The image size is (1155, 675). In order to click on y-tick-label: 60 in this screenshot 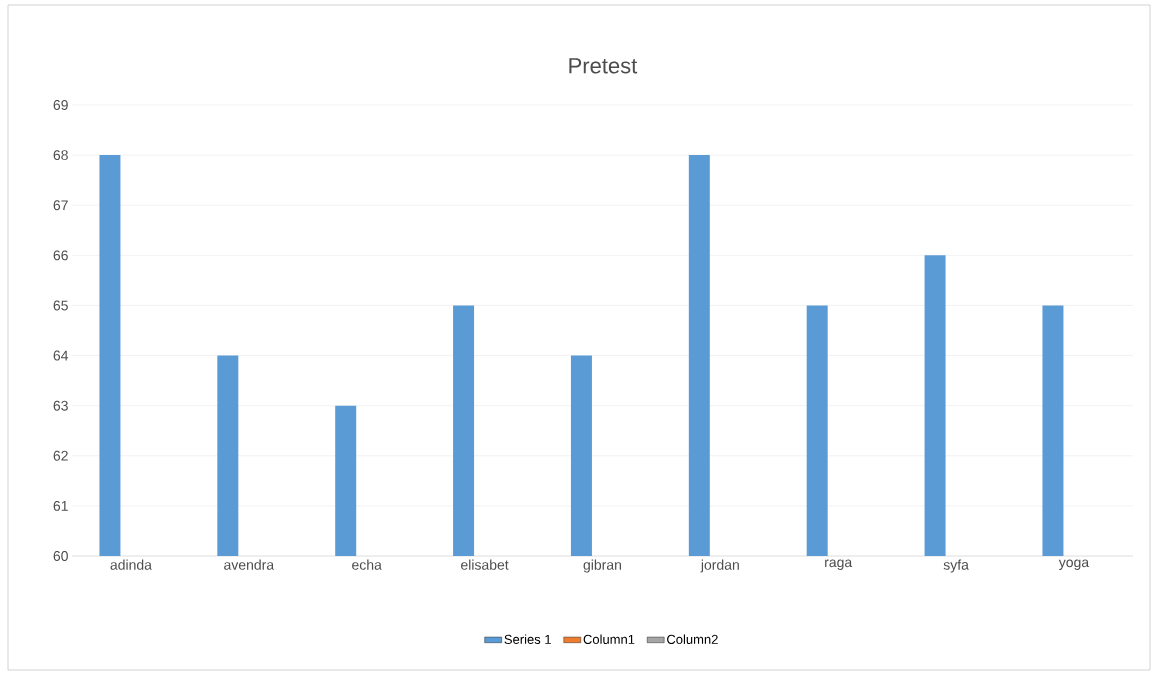, I will do `click(60, 556)`.